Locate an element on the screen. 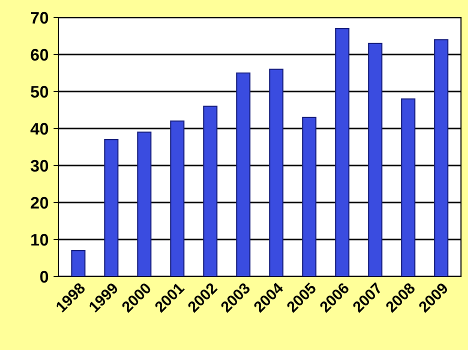  y-tick-label: 40 is located at coordinates (39, 128).